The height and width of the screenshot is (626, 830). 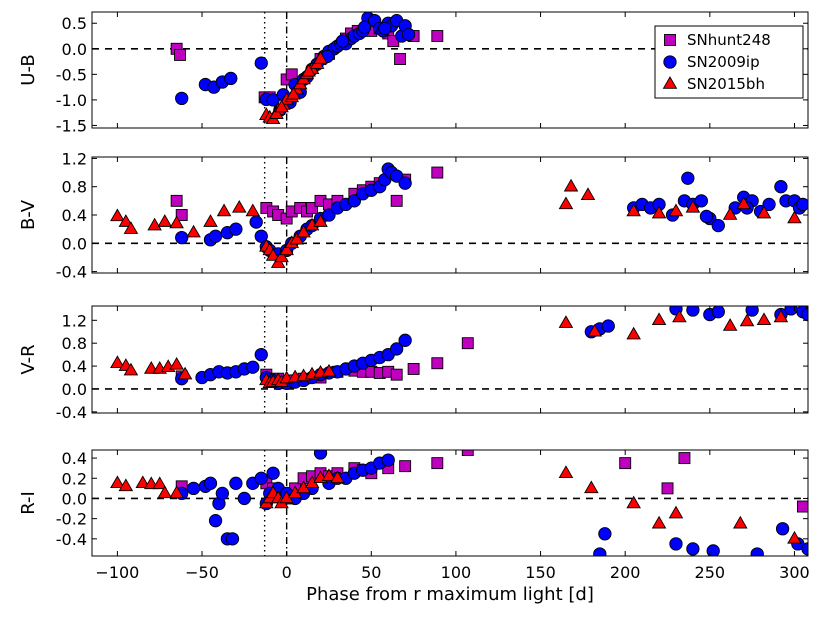 What do you see at coordinates (456, 572) in the screenshot?
I see `x-tick-label: 100` at bounding box center [456, 572].